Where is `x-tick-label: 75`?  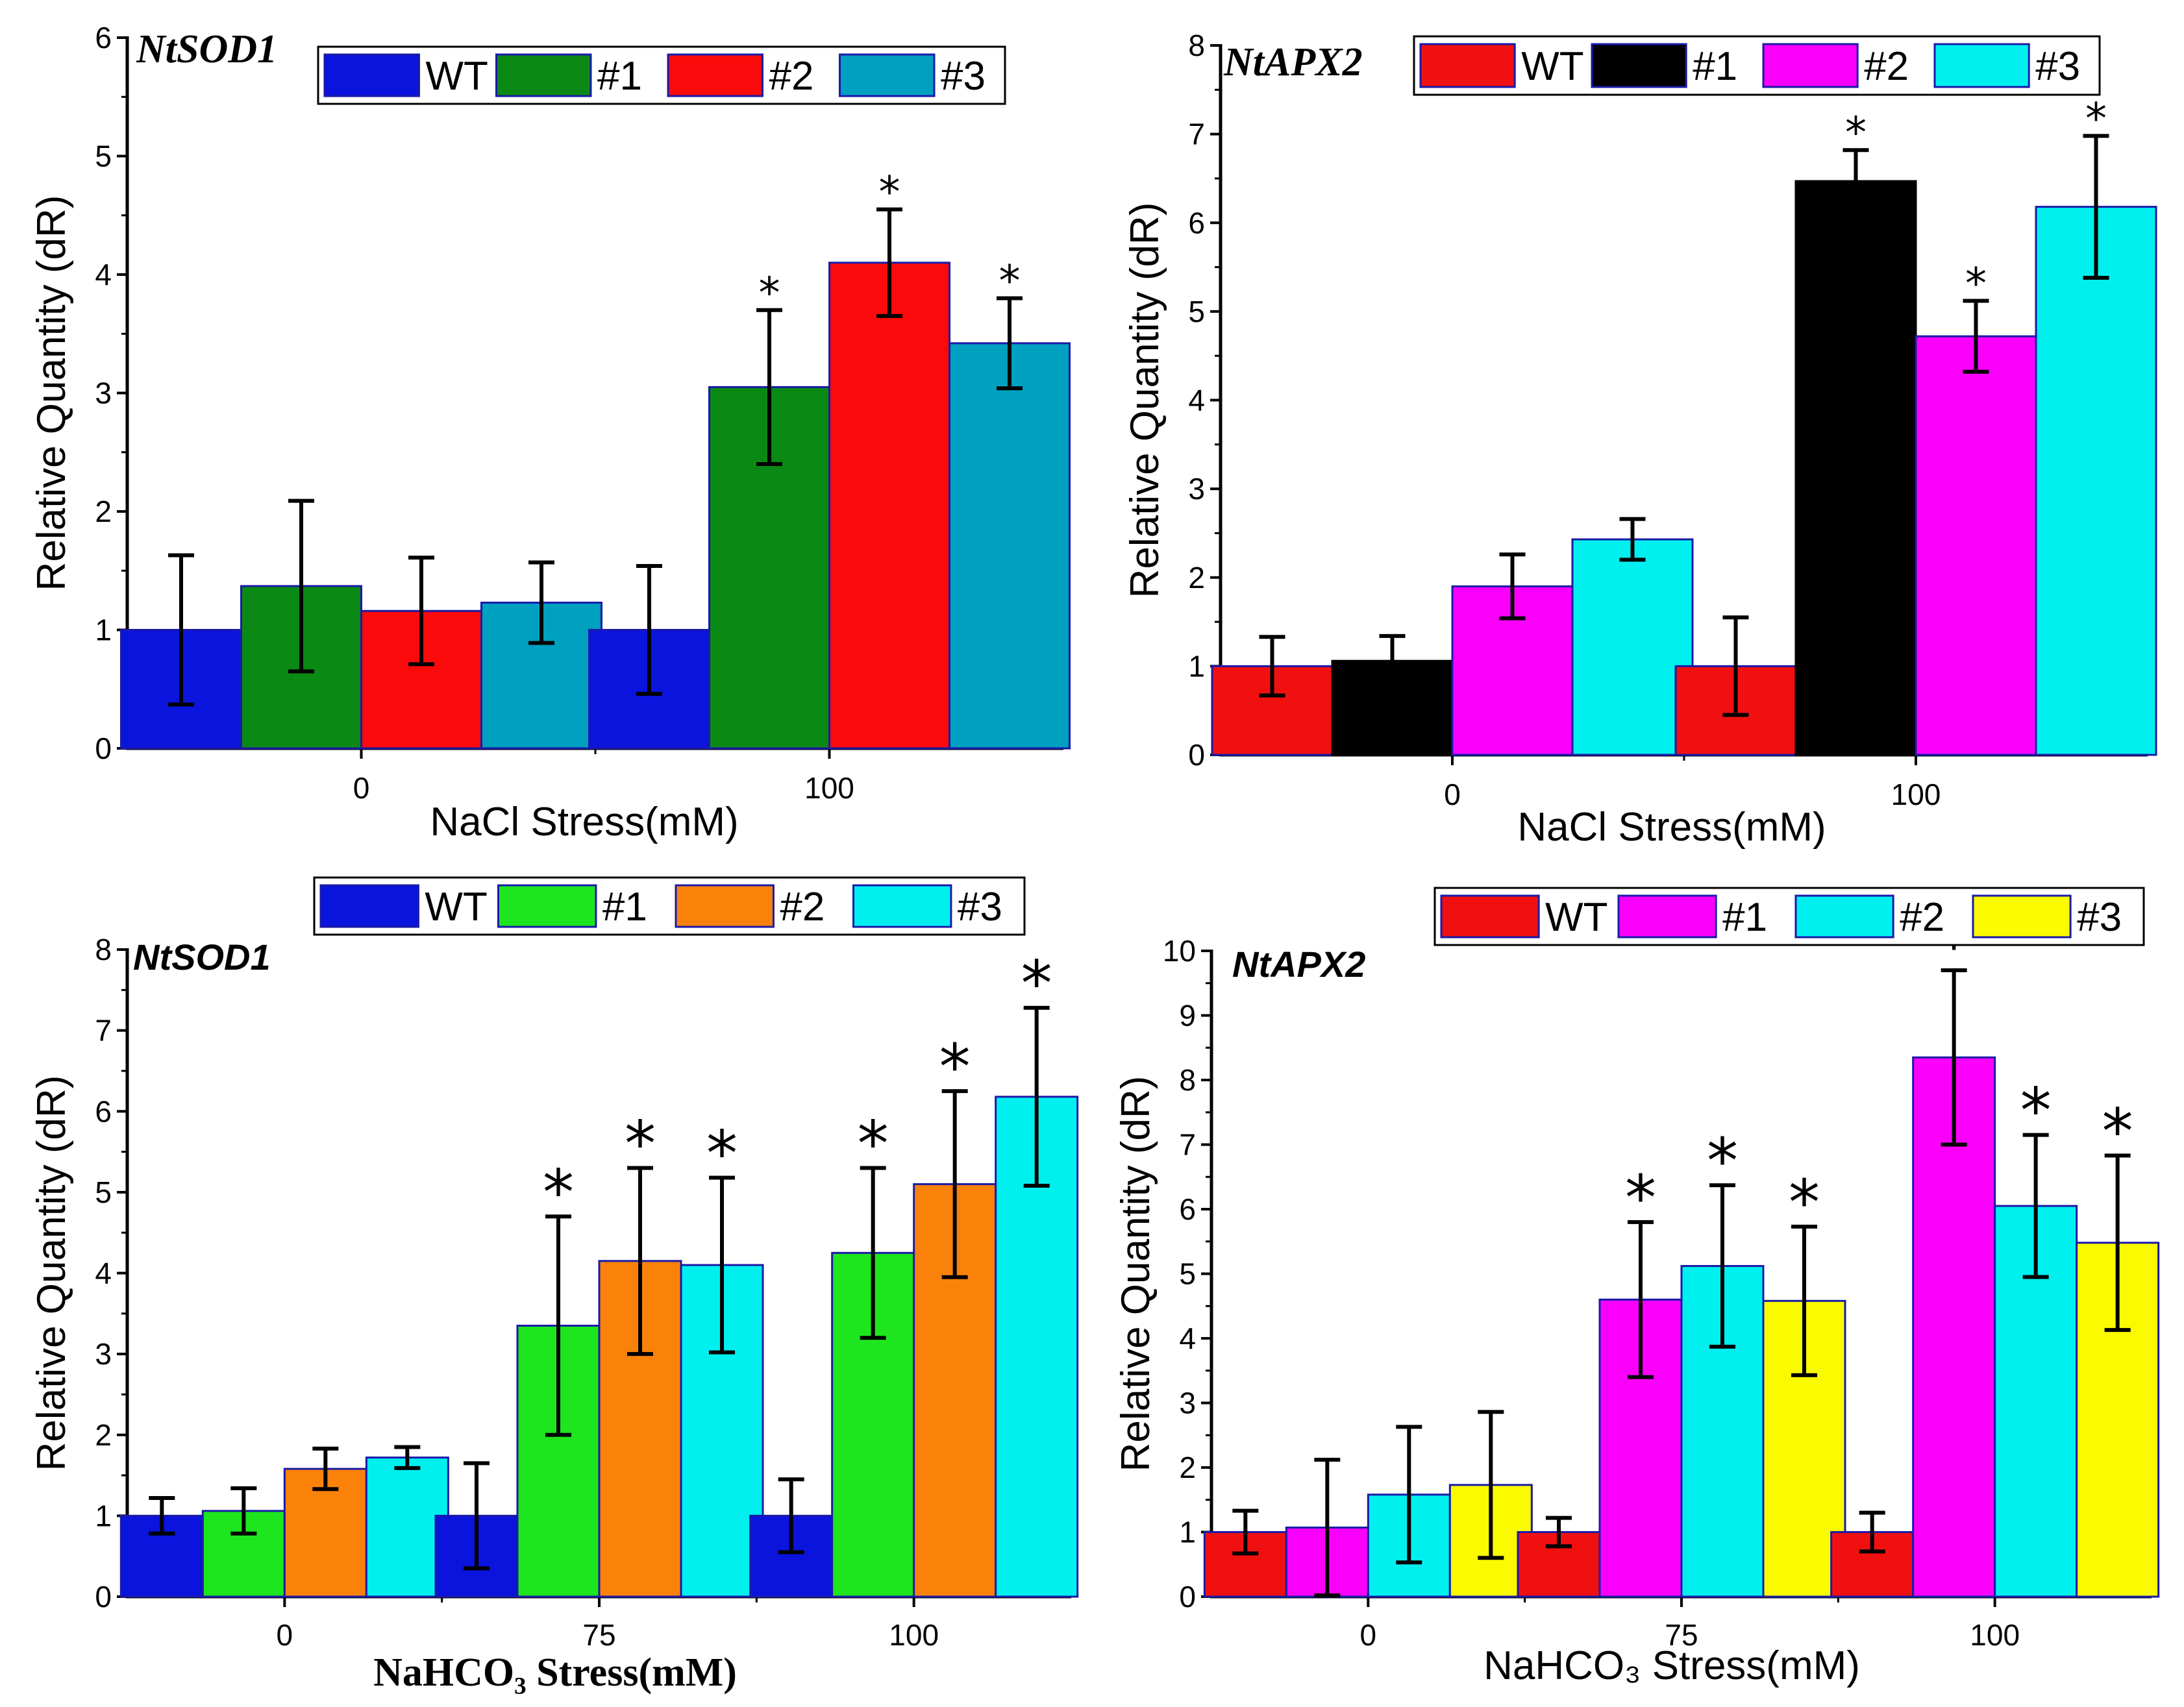 x-tick-label: 75 is located at coordinates (598, 1635).